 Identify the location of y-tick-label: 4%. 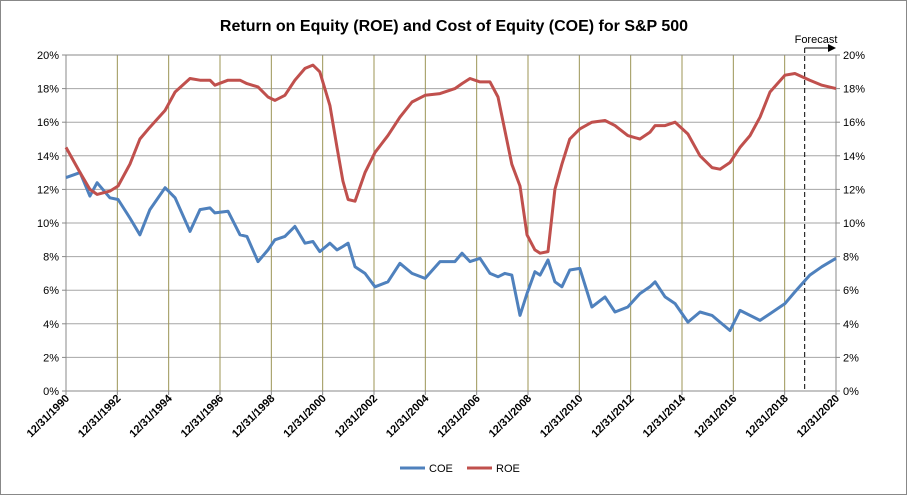
(51, 325).